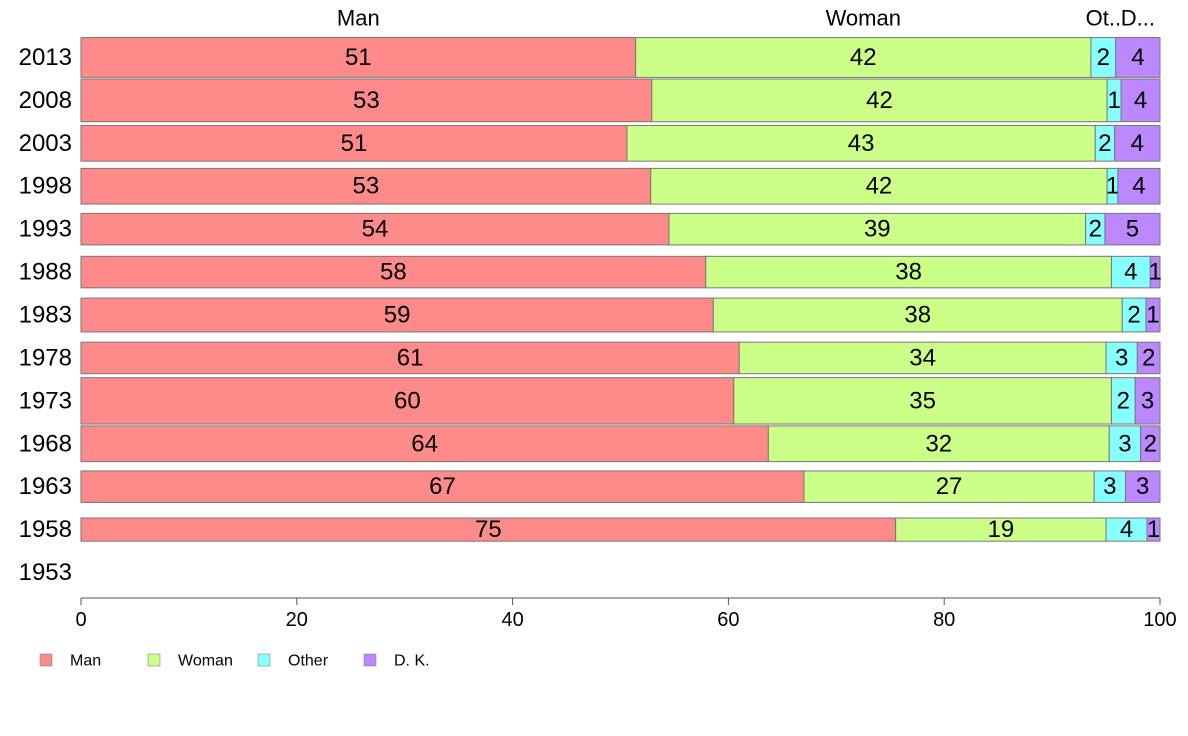 The height and width of the screenshot is (736, 1188). I want to click on bar-2013-man, so click(358, 57).